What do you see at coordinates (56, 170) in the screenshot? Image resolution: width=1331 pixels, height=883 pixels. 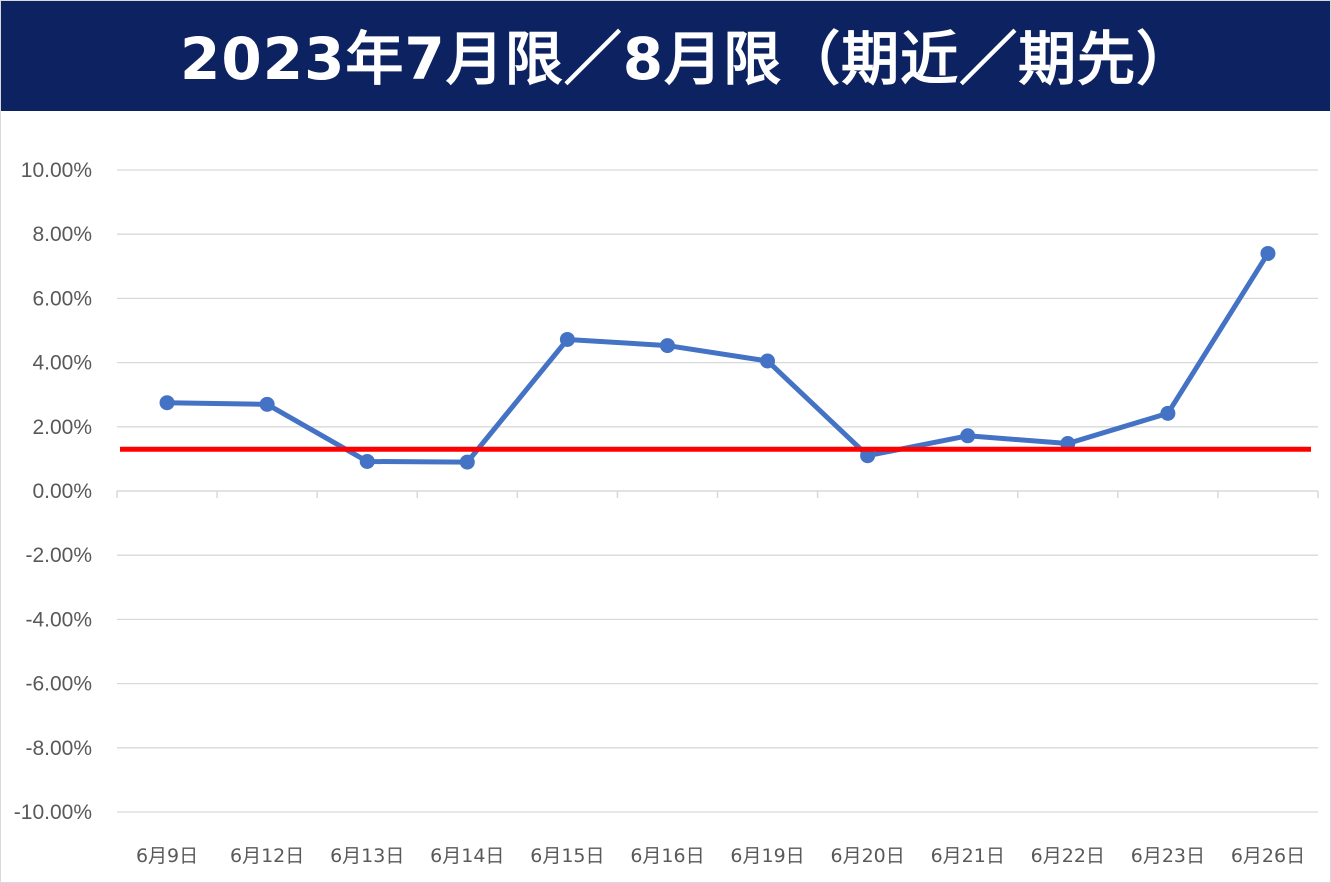 I see `y-tick-label: 10.00%` at bounding box center [56, 170].